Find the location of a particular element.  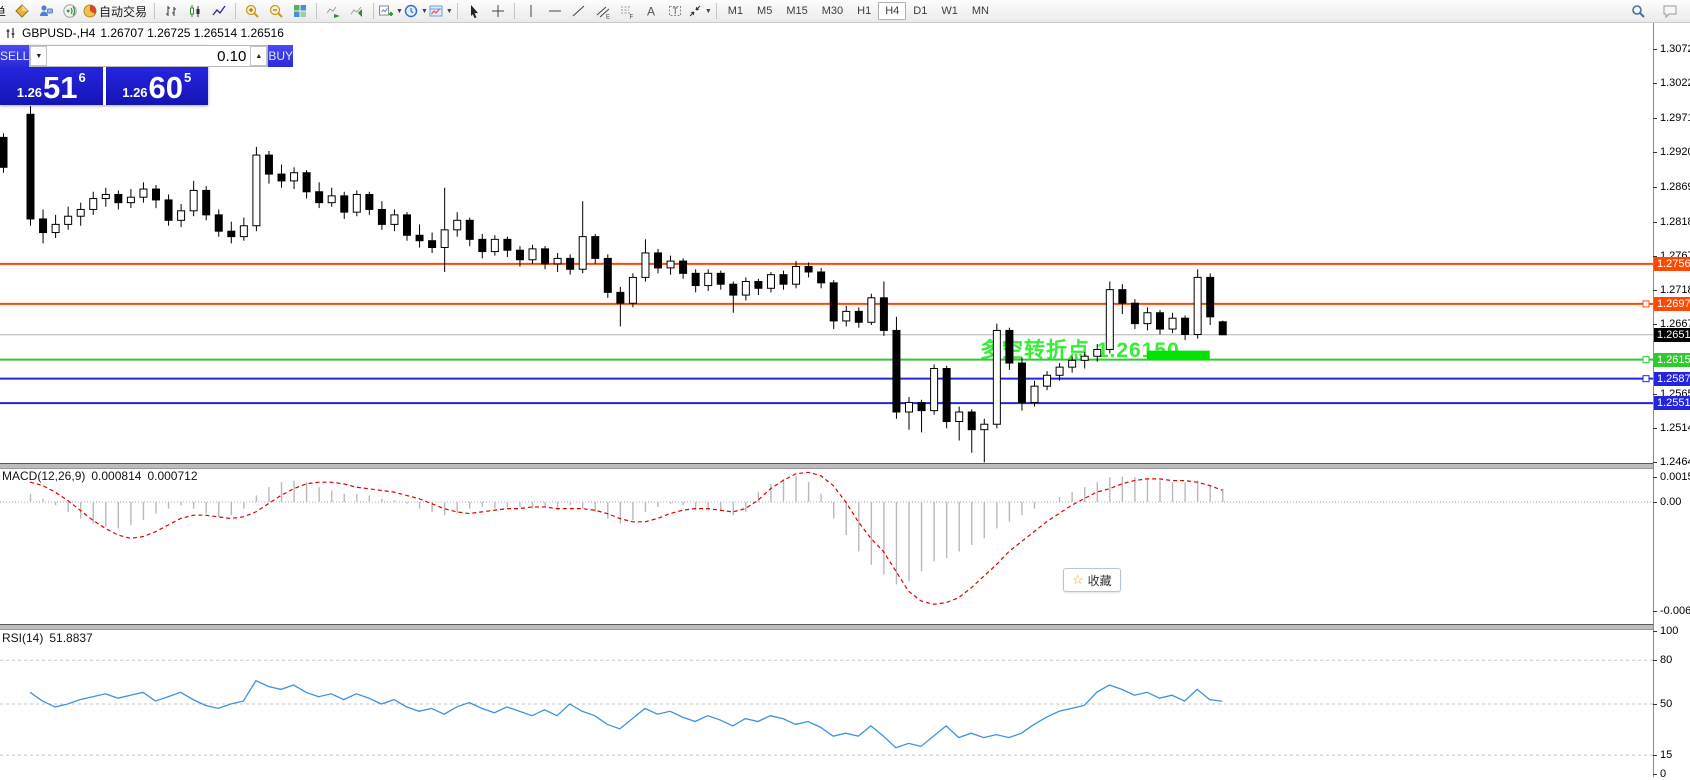

axis-tick-label: 1.2818 is located at coordinates (1675, 221).